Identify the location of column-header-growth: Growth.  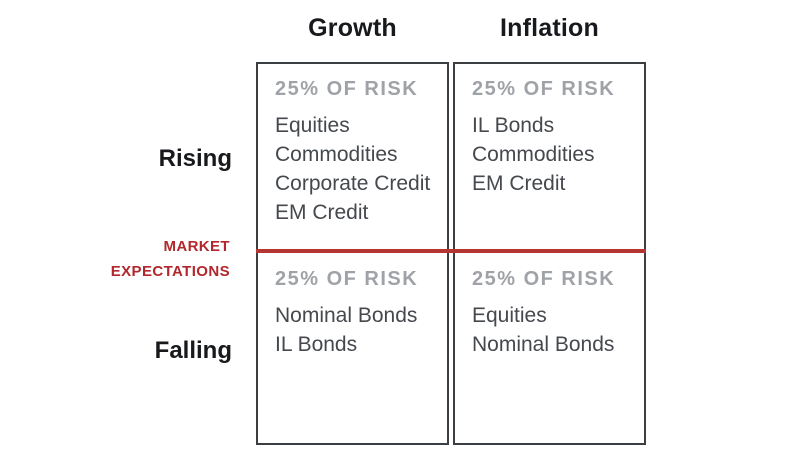
(352, 28).